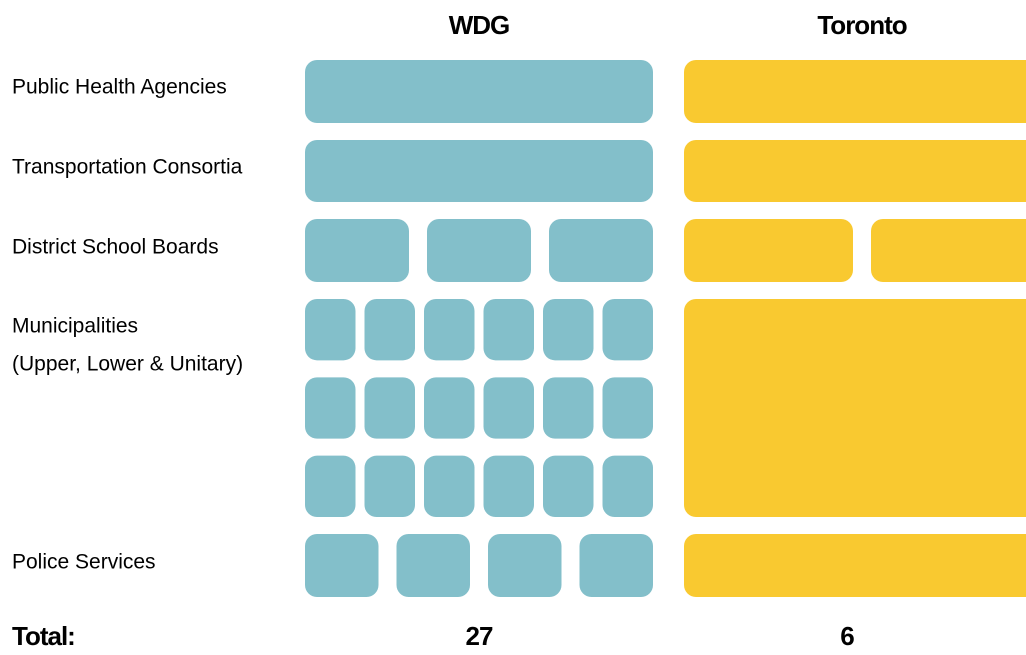 The image size is (1026, 655). What do you see at coordinates (847, 636) in the screenshot?
I see `column-total: 6` at bounding box center [847, 636].